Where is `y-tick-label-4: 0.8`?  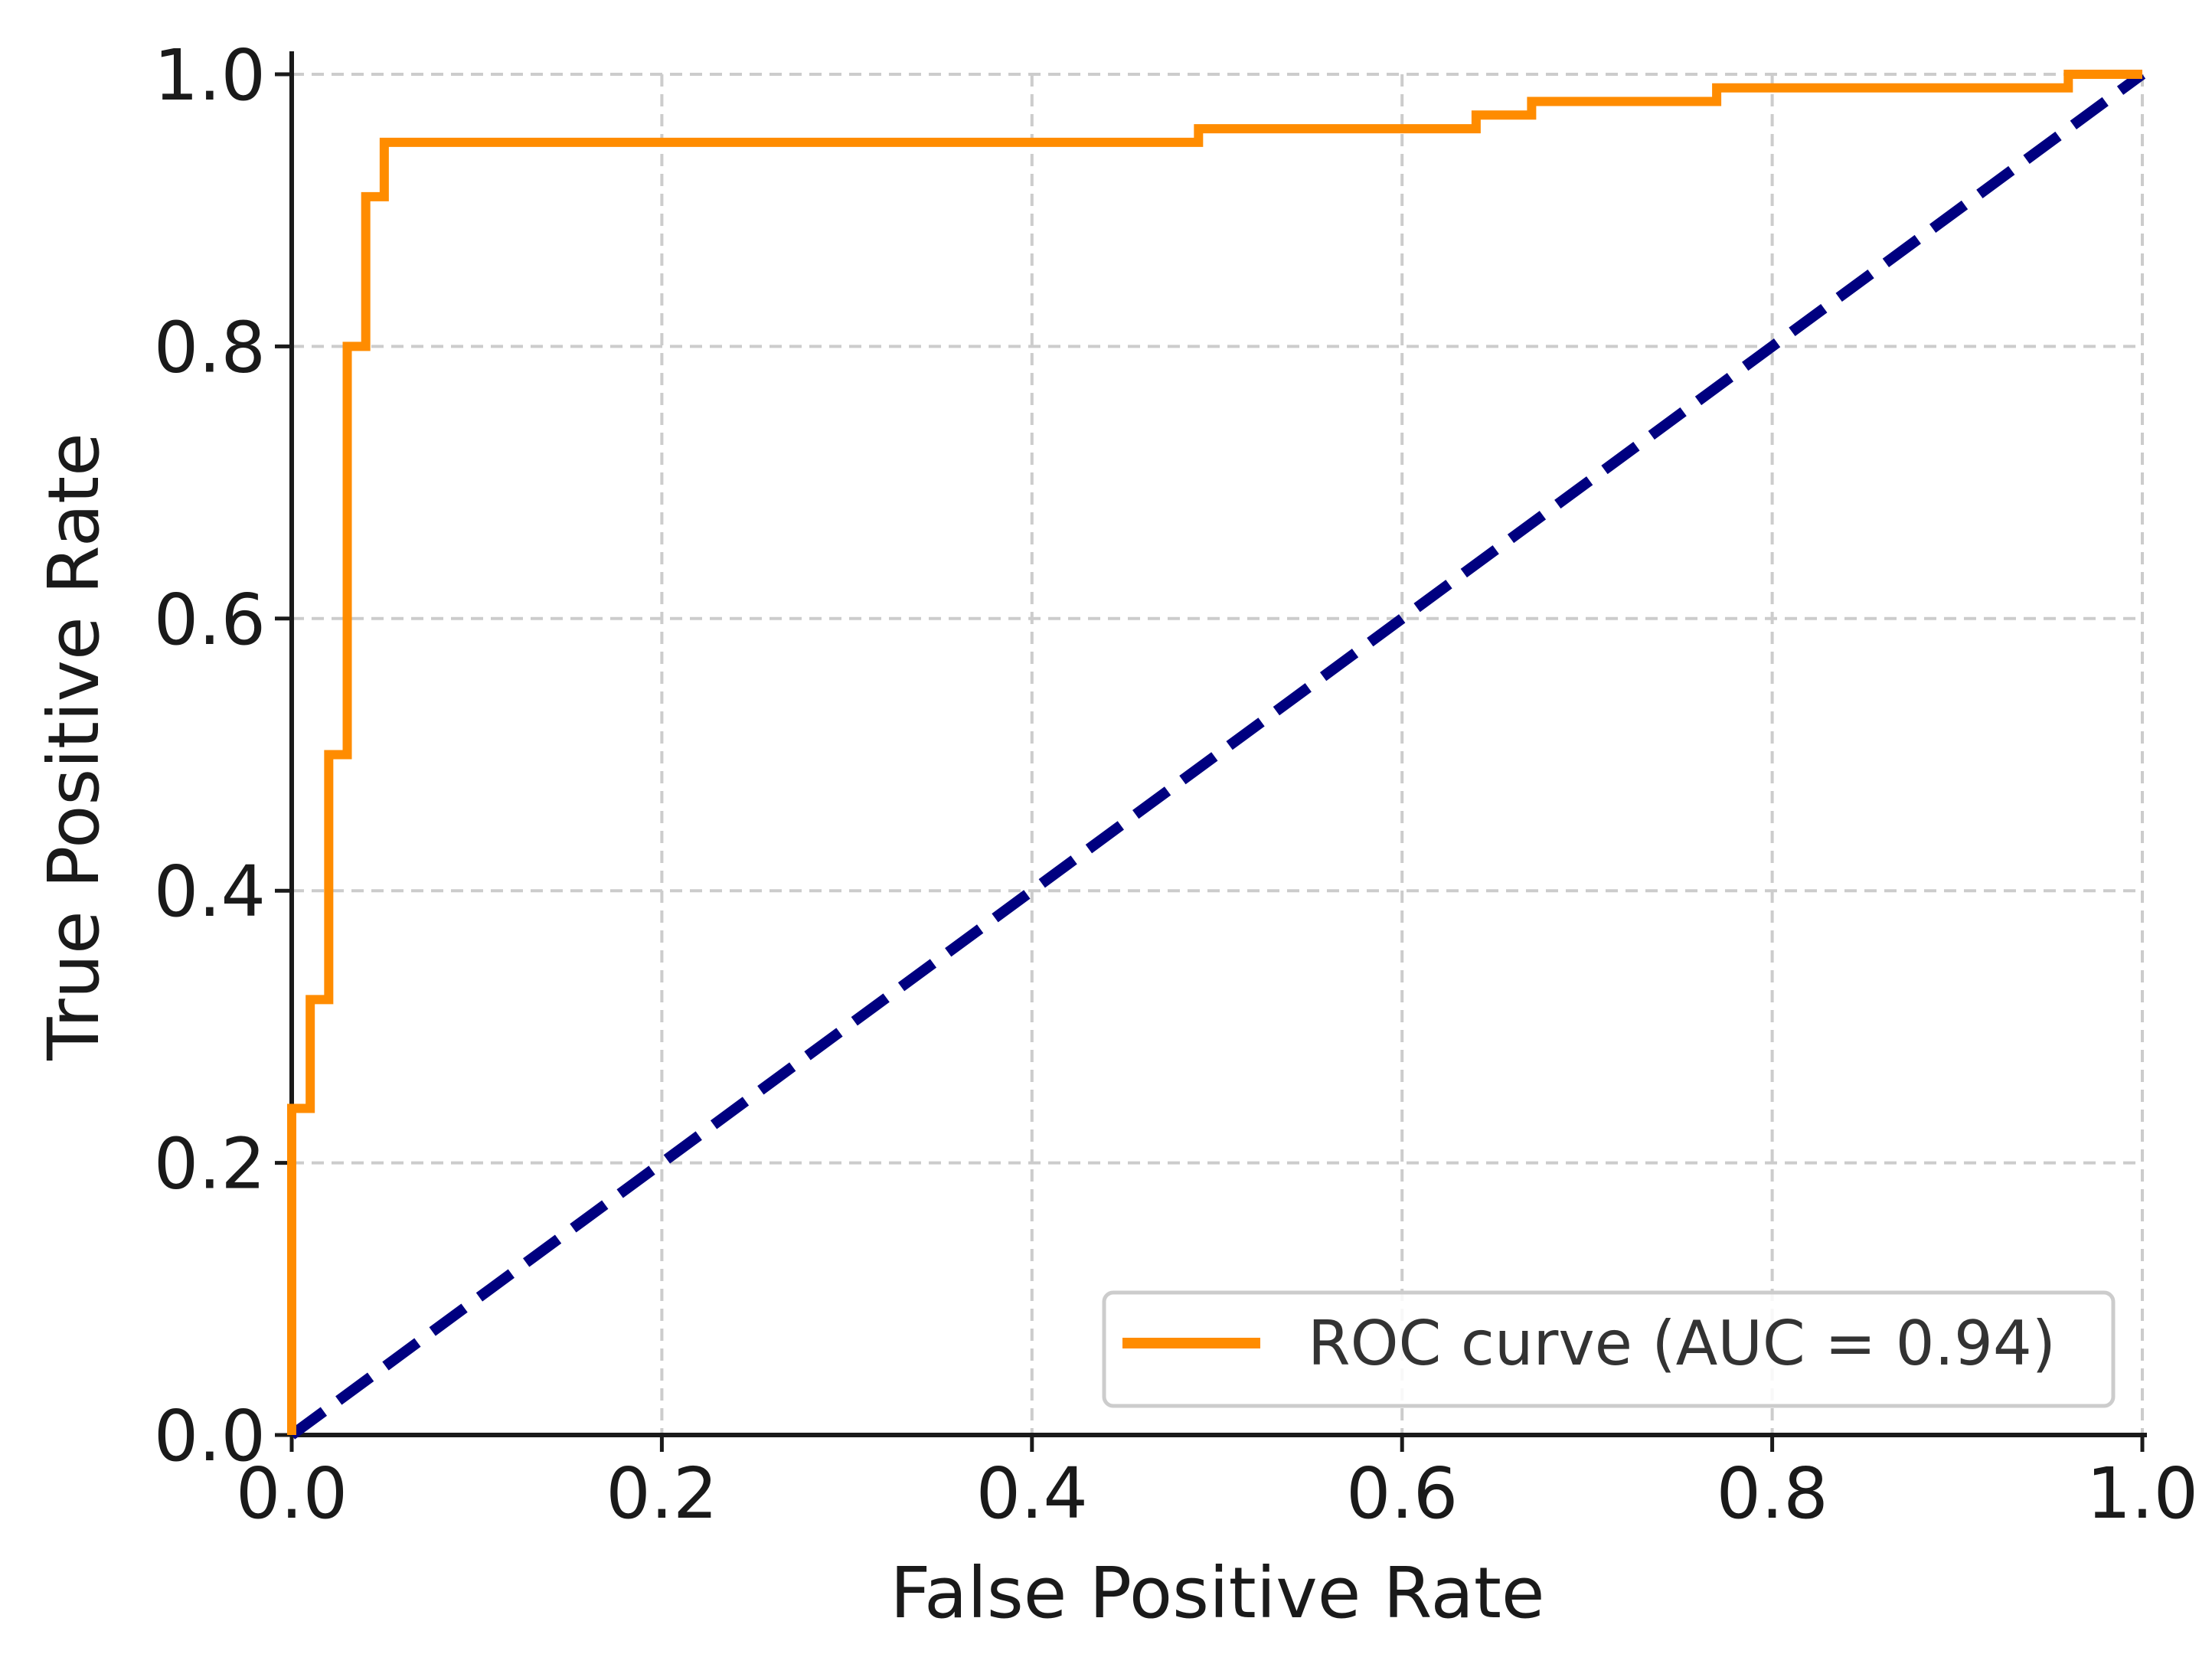
y-tick-label-4: 0.8 is located at coordinates (210, 347).